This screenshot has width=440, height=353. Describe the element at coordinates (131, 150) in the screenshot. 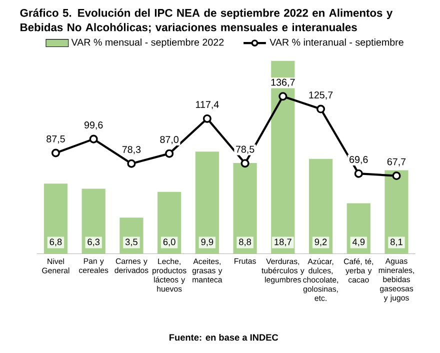

I see `data-label: 78,3` at that location.